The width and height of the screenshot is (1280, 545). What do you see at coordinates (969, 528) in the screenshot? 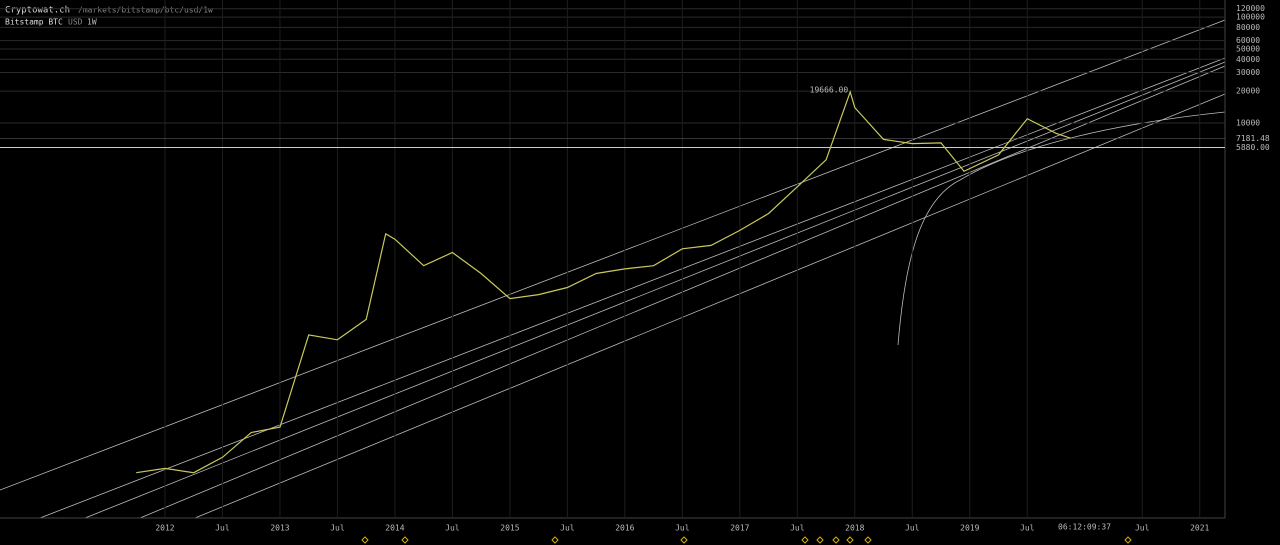
I see `x-tick-label: 2019` at bounding box center [969, 528].